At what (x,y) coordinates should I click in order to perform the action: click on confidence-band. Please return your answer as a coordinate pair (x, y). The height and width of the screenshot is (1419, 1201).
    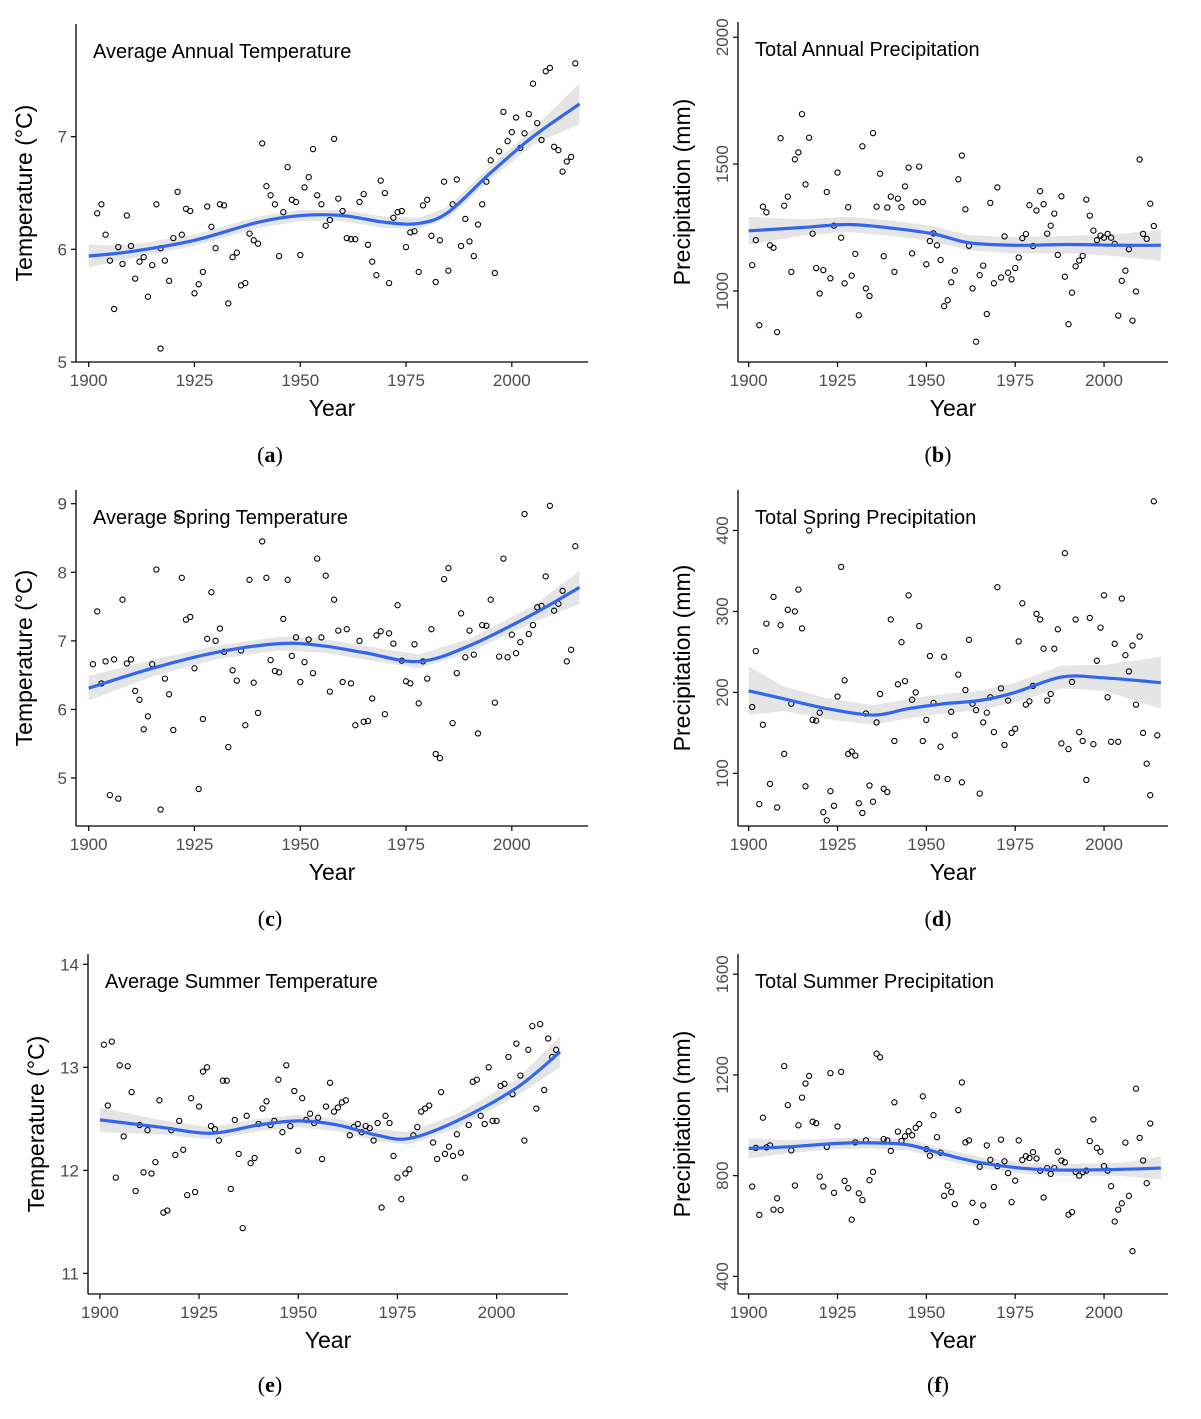
    Looking at the image, I should click on (954, 690).